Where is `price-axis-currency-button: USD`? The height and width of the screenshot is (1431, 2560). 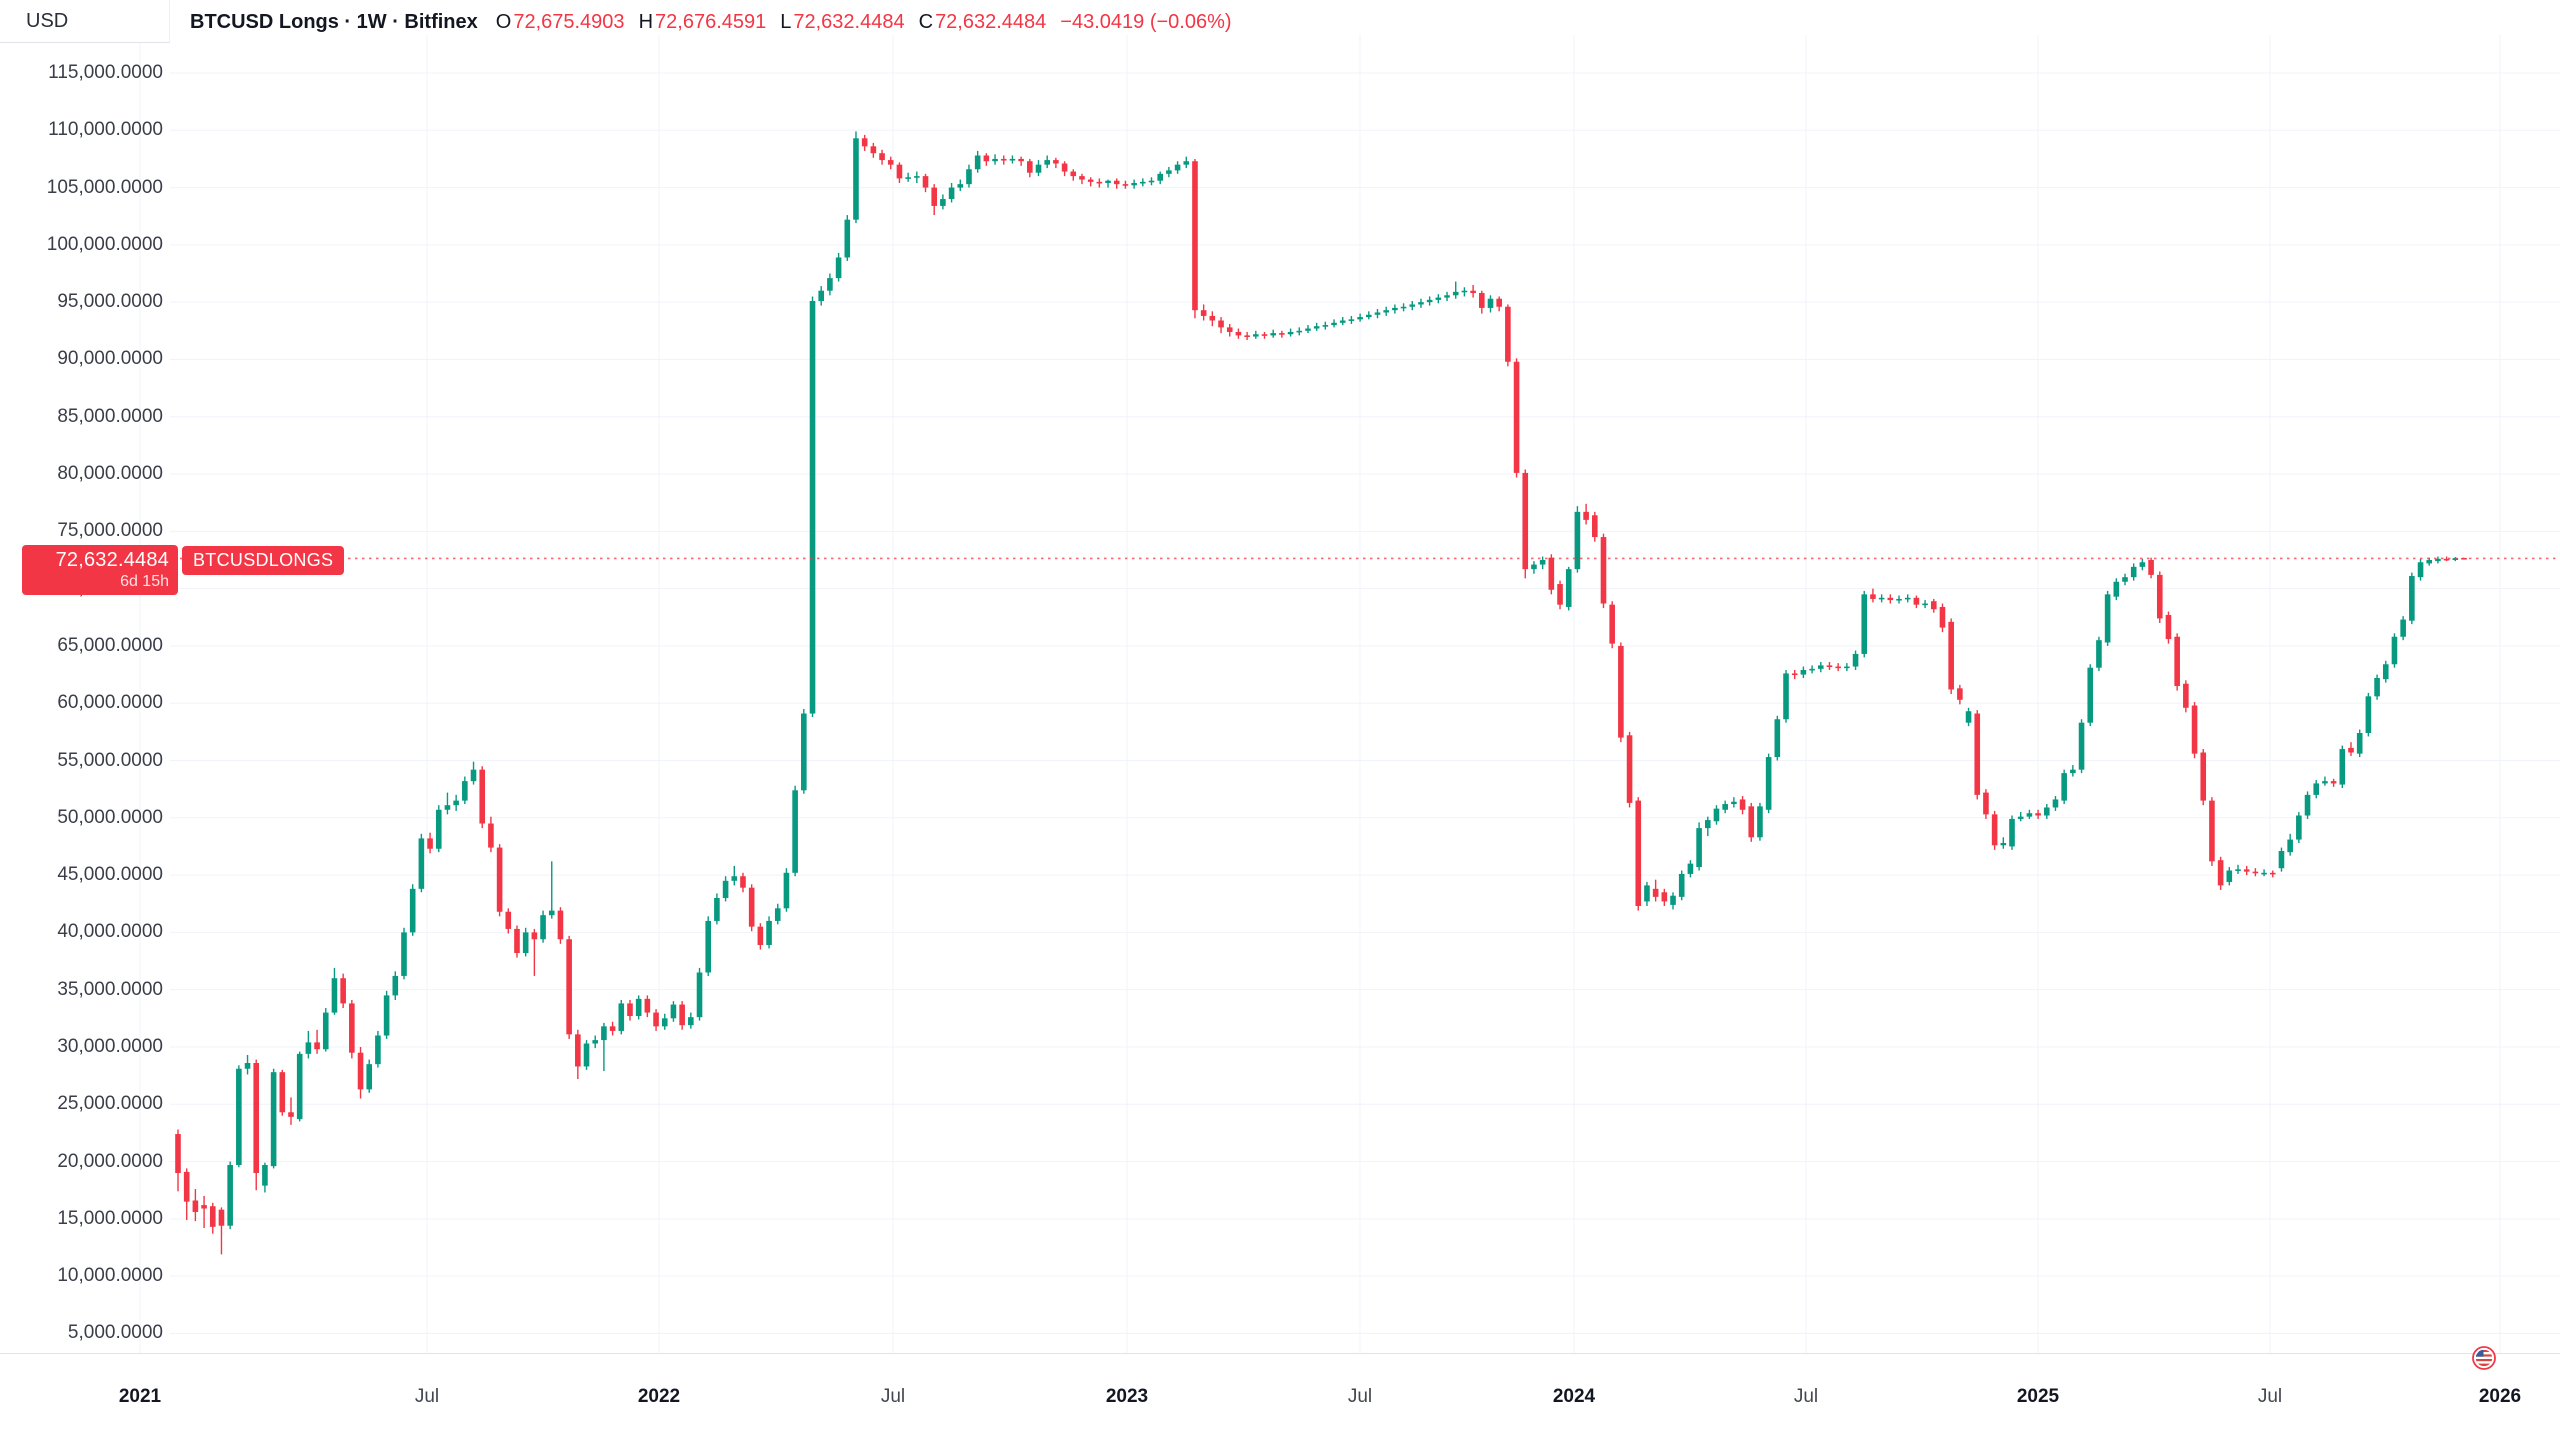
price-axis-currency-button: USD is located at coordinates (85, 21).